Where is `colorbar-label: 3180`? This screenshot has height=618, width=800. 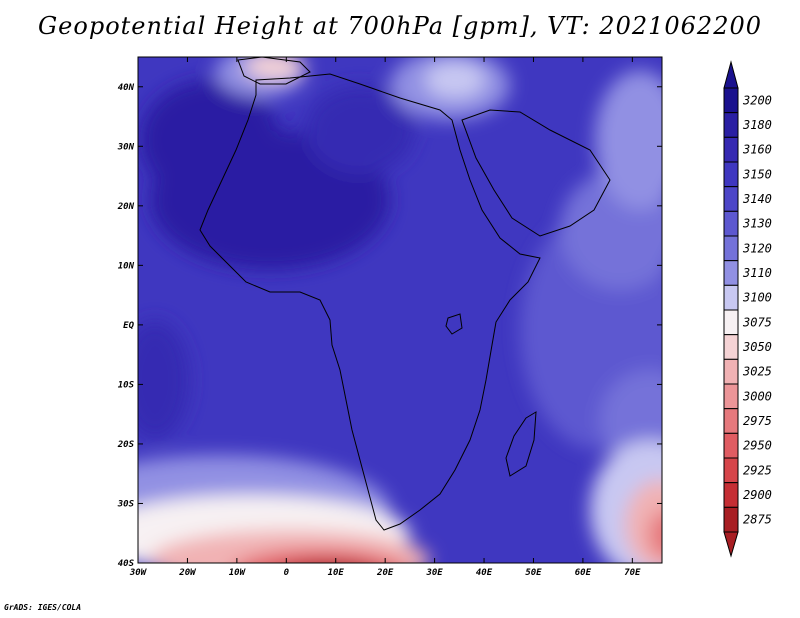 colorbar-label: 3180 is located at coordinates (757, 125).